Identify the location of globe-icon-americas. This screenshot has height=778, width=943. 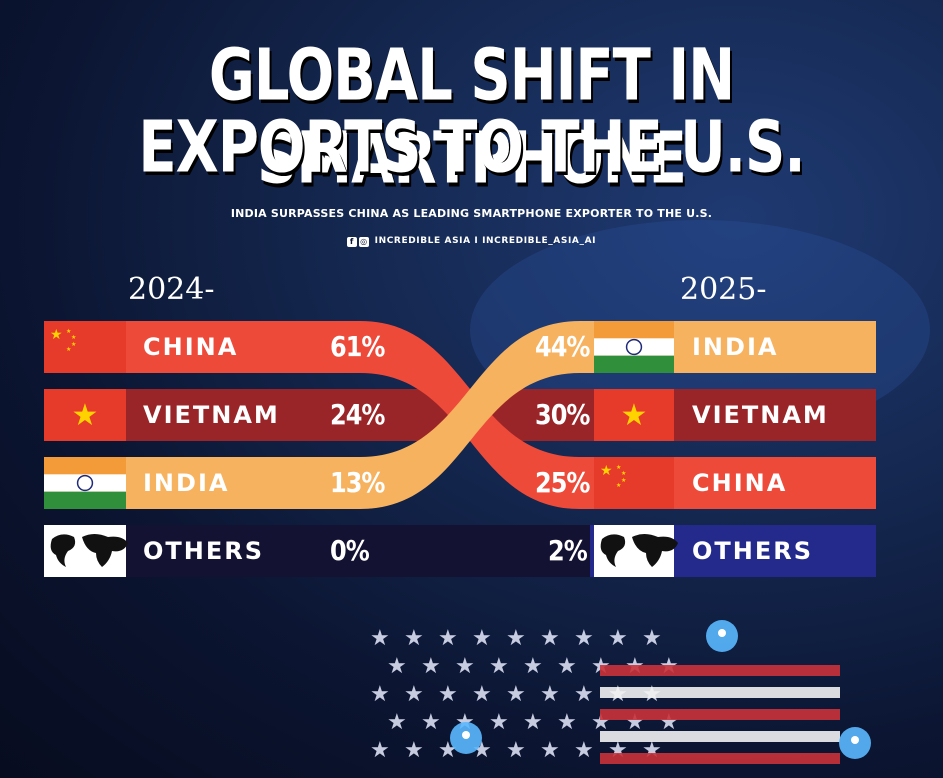
(63, 550).